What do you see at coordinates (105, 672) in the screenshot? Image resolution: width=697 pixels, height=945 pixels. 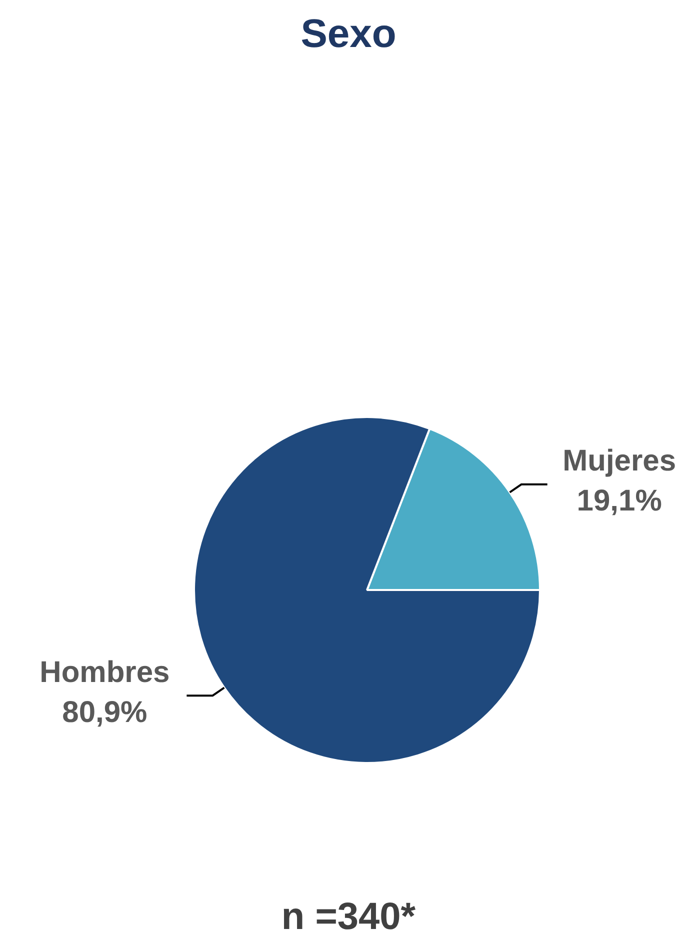 I see `slice-label: Hombres` at bounding box center [105, 672].